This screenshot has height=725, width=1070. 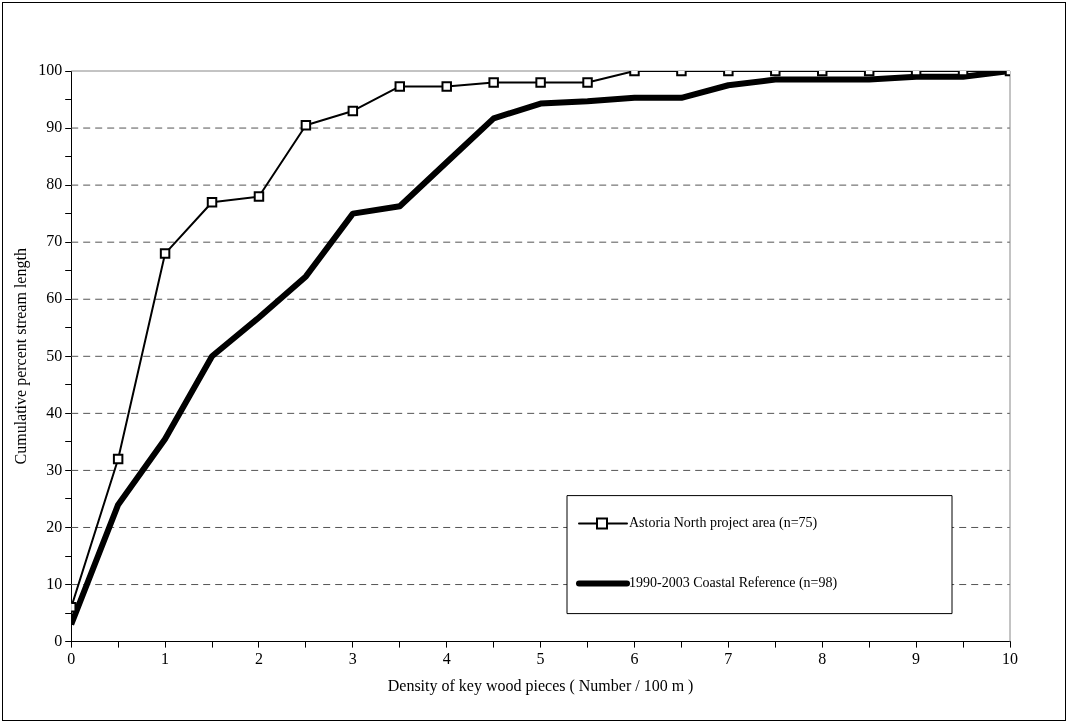 What do you see at coordinates (916, 659) in the screenshot?
I see `x-tick-label: 9` at bounding box center [916, 659].